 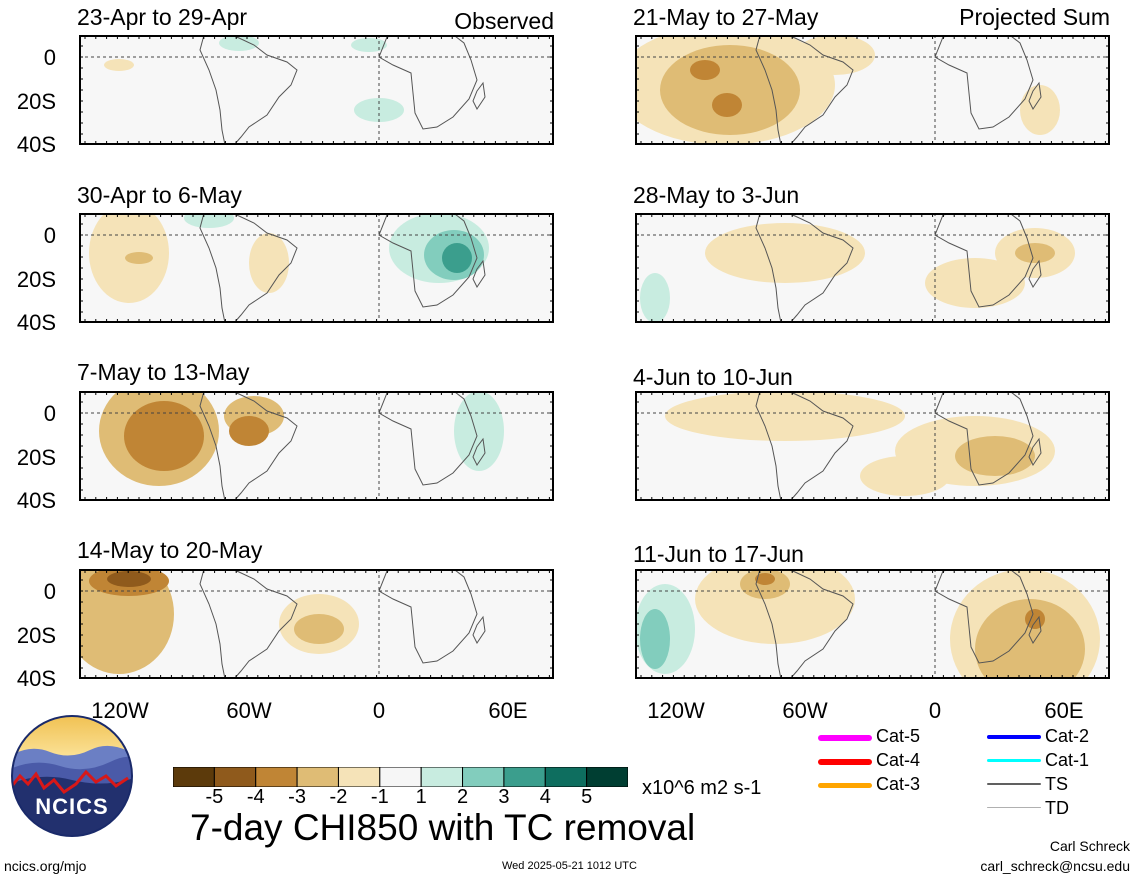 What do you see at coordinates (716, 195) in the screenshot?
I see `panel-title: 28-May to 3-Jun` at bounding box center [716, 195].